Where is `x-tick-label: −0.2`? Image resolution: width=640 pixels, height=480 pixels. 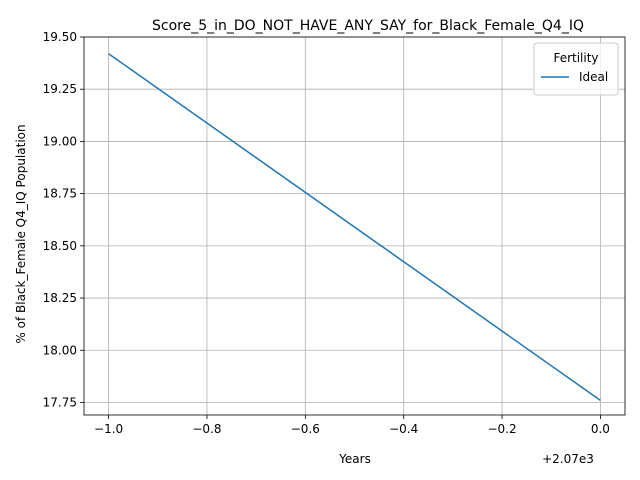
x-tick-label: −0.2 is located at coordinates (501, 429).